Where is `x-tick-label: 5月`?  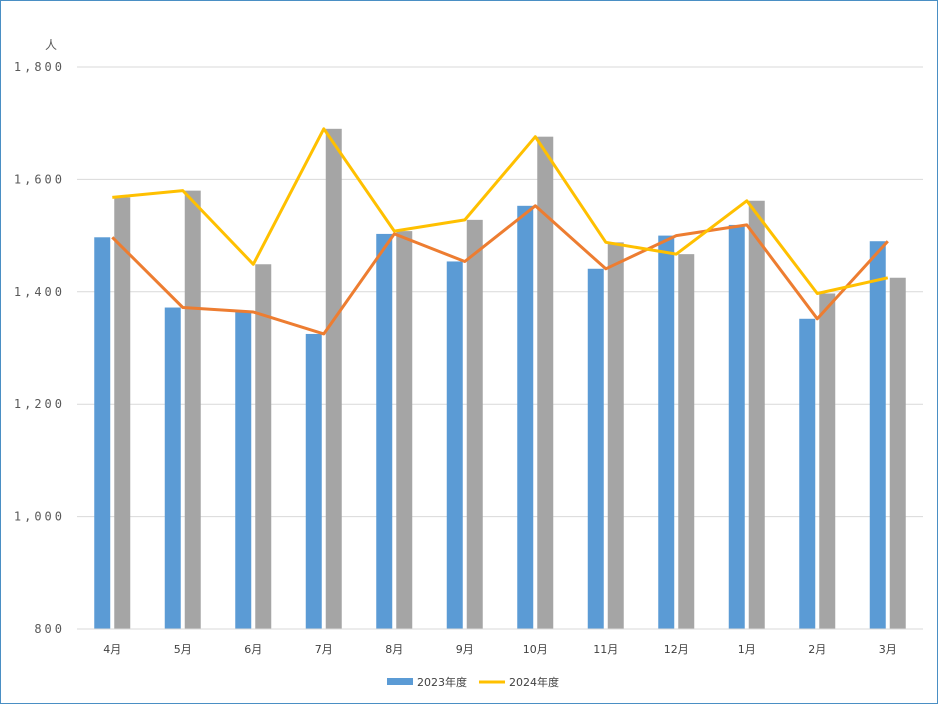
x-tick-label: 5月 is located at coordinates (183, 649).